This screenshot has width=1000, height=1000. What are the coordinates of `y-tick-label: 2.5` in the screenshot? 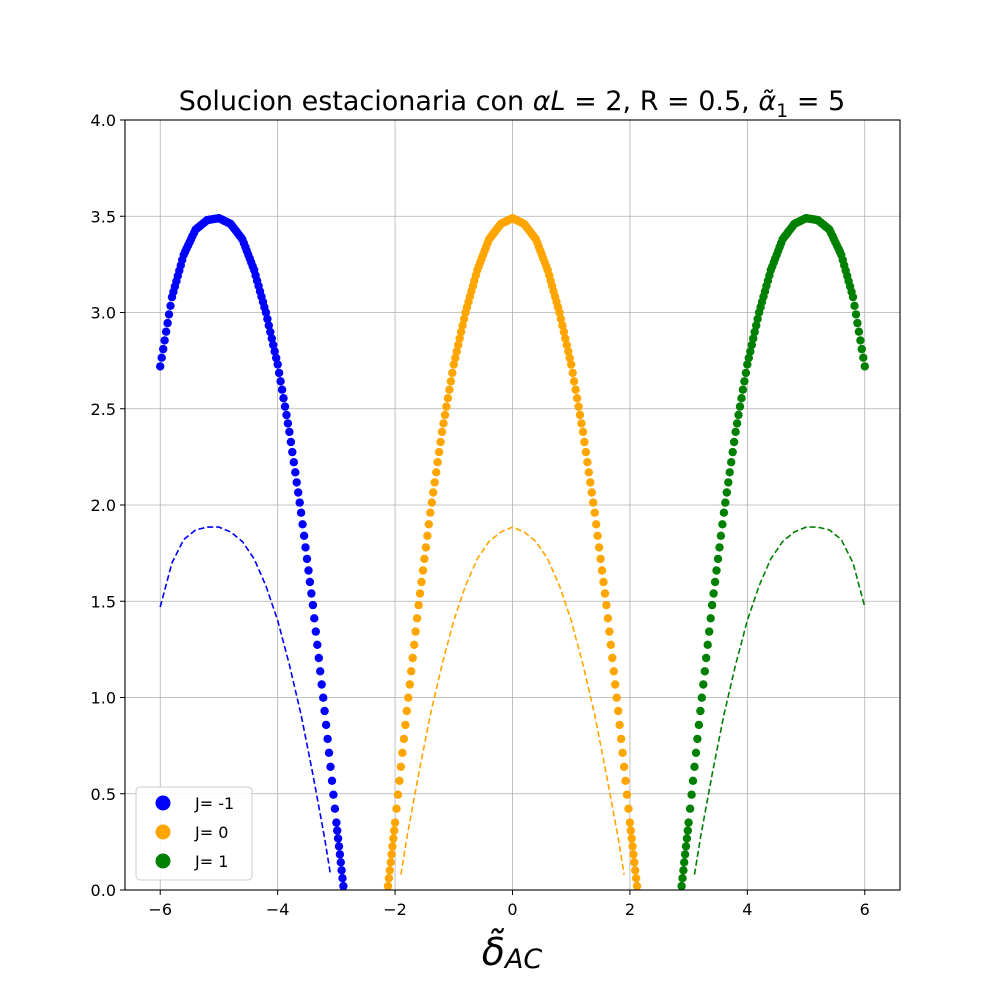 It's located at (103, 409).